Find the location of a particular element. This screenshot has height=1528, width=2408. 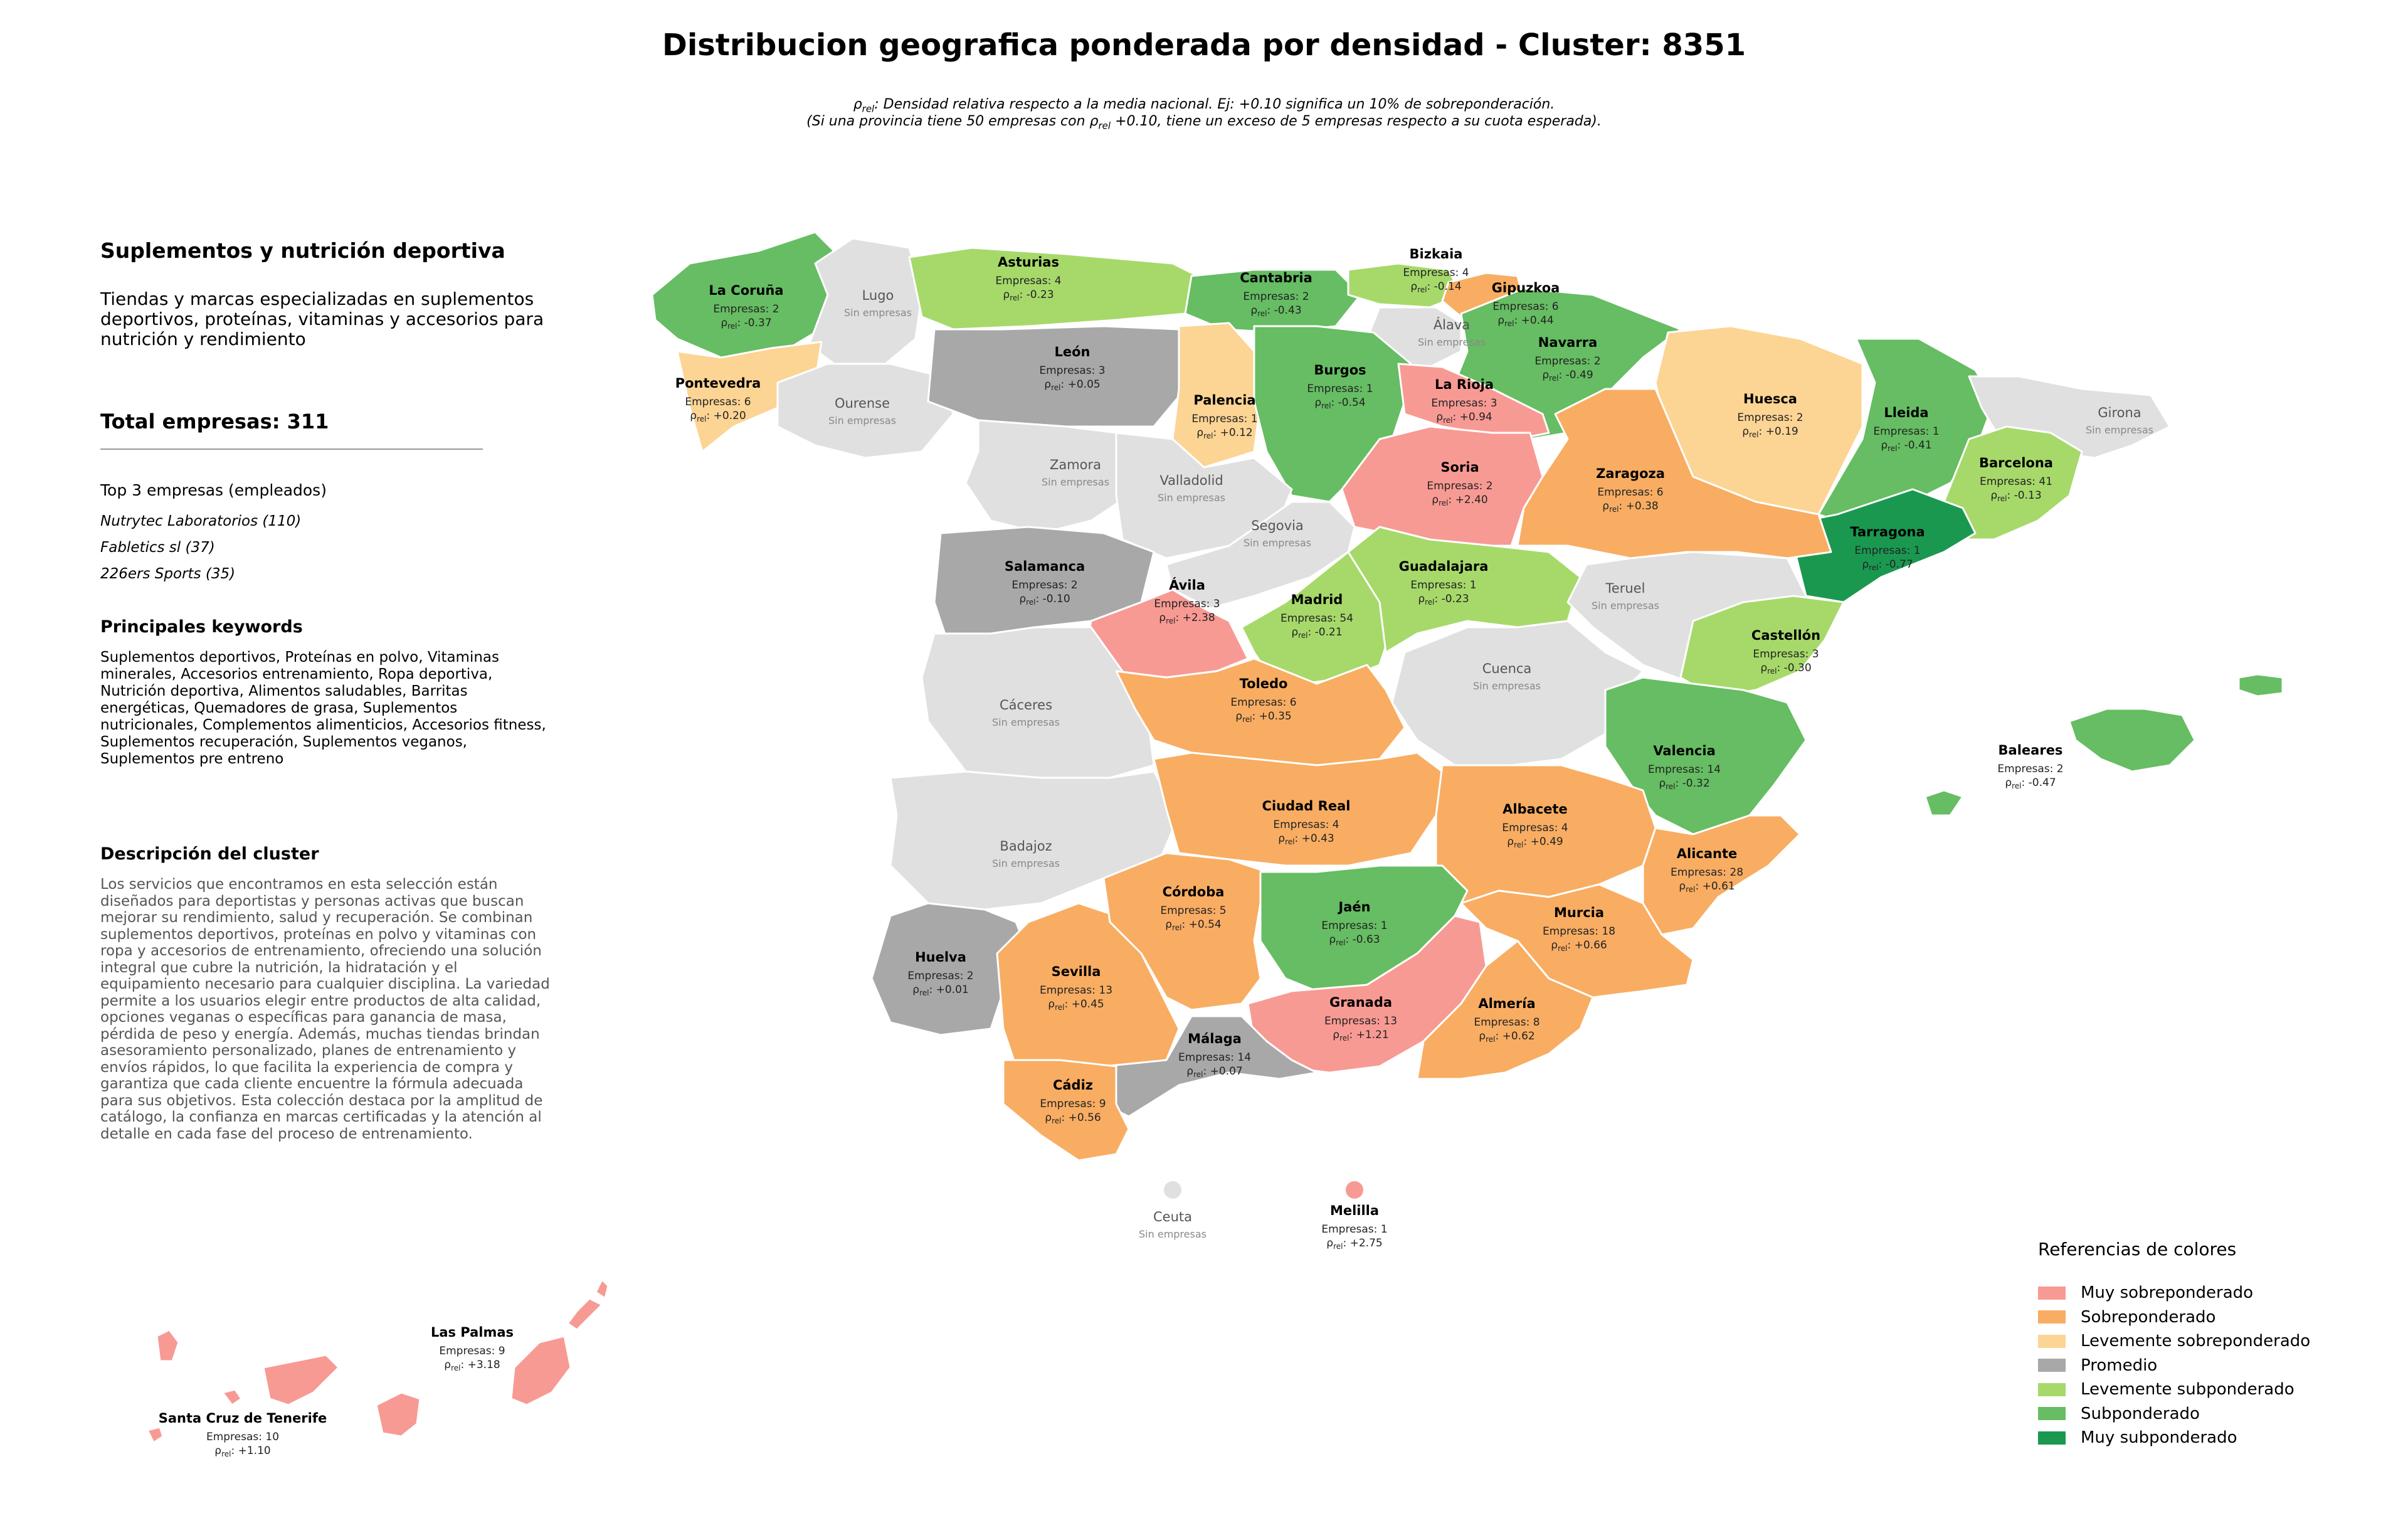

province-label-ourense: Ourense Sin empresas is located at coordinates (862, 411).